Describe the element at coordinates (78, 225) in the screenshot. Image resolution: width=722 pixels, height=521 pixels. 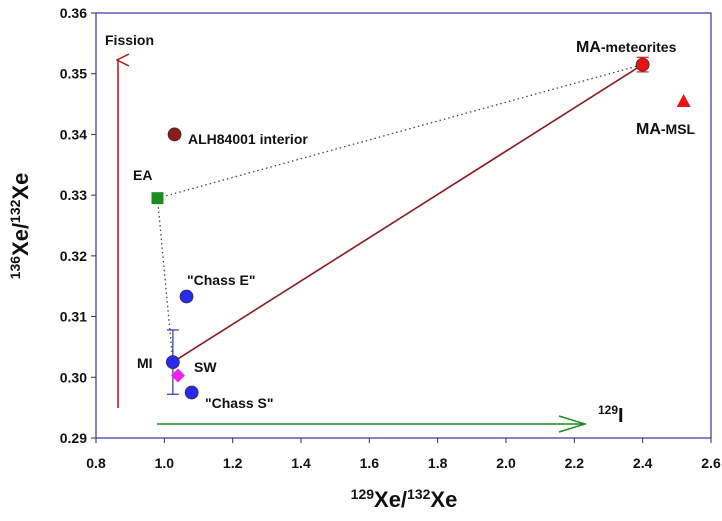
I see `y-axis-ticks: 0.29 0.30 0.31 0.32 0.33 0.34 0.35 0.36` at that location.